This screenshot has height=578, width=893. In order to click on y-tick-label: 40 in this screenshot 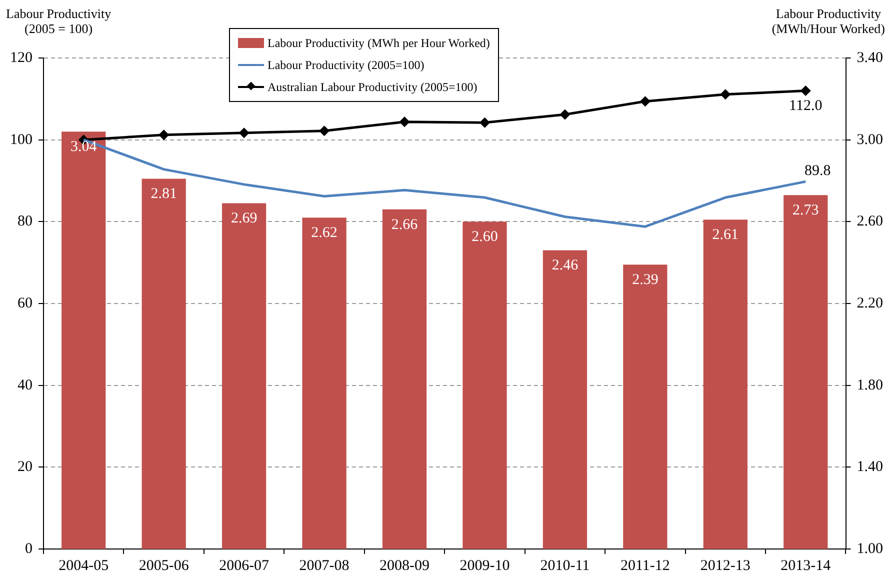, I will do `click(25, 385)`.